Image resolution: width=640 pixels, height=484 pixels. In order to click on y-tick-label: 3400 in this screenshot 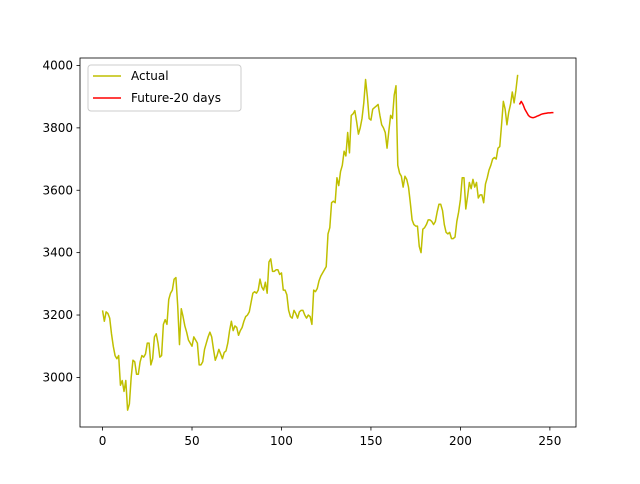, I will do `click(57, 253)`.